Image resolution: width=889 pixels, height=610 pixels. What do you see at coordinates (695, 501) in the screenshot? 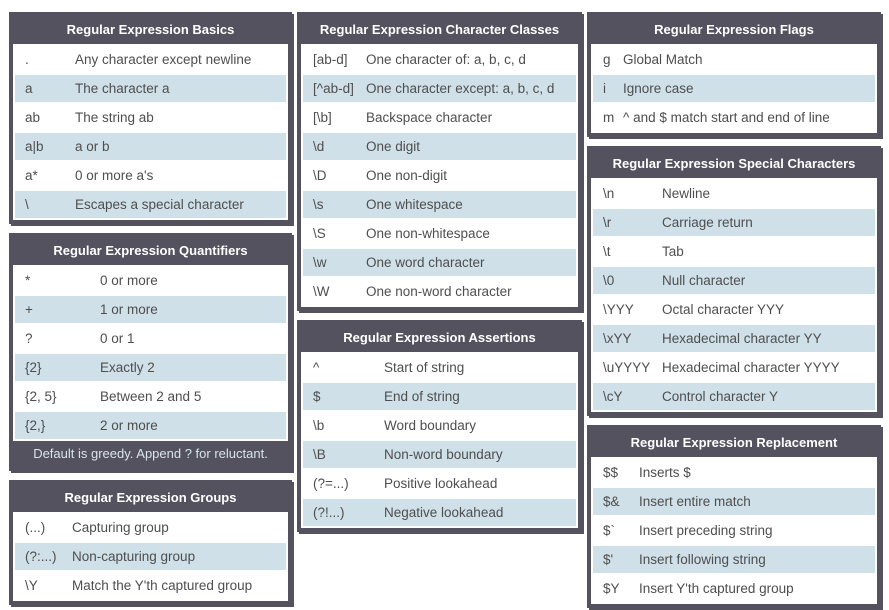
I see `pattern-description: Insert entire match` at bounding box center [695, 501].